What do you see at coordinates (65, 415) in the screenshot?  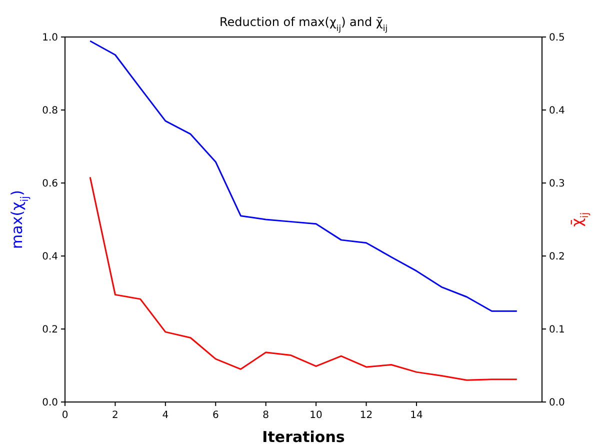 I see `x-tick-label: 0` at bounding box center [65, 415].